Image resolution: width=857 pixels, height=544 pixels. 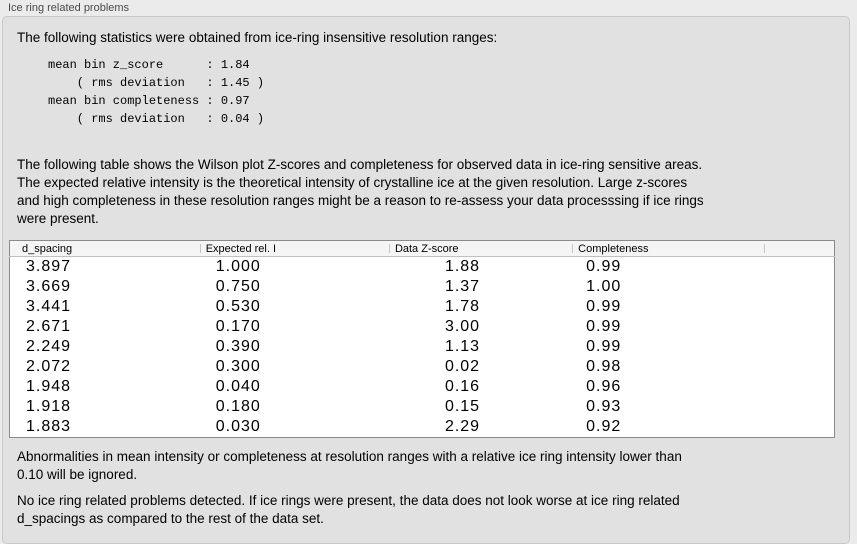 I want to click on table-cell: 0.040, so click(x=238, y=386).